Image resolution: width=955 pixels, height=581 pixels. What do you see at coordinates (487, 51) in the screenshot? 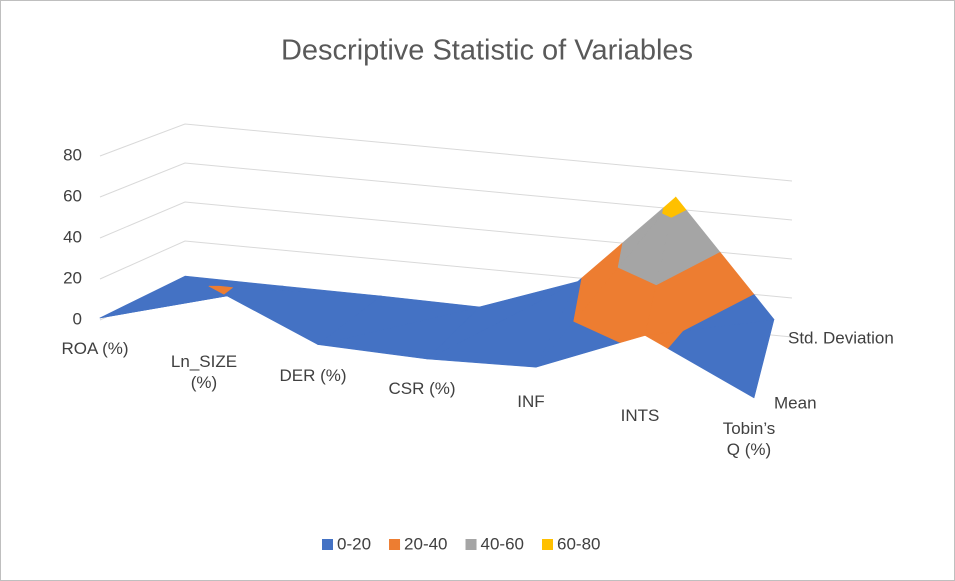
I see `chart-title: Descriptive Statistic of Variables` at bounding box center [487, 51].